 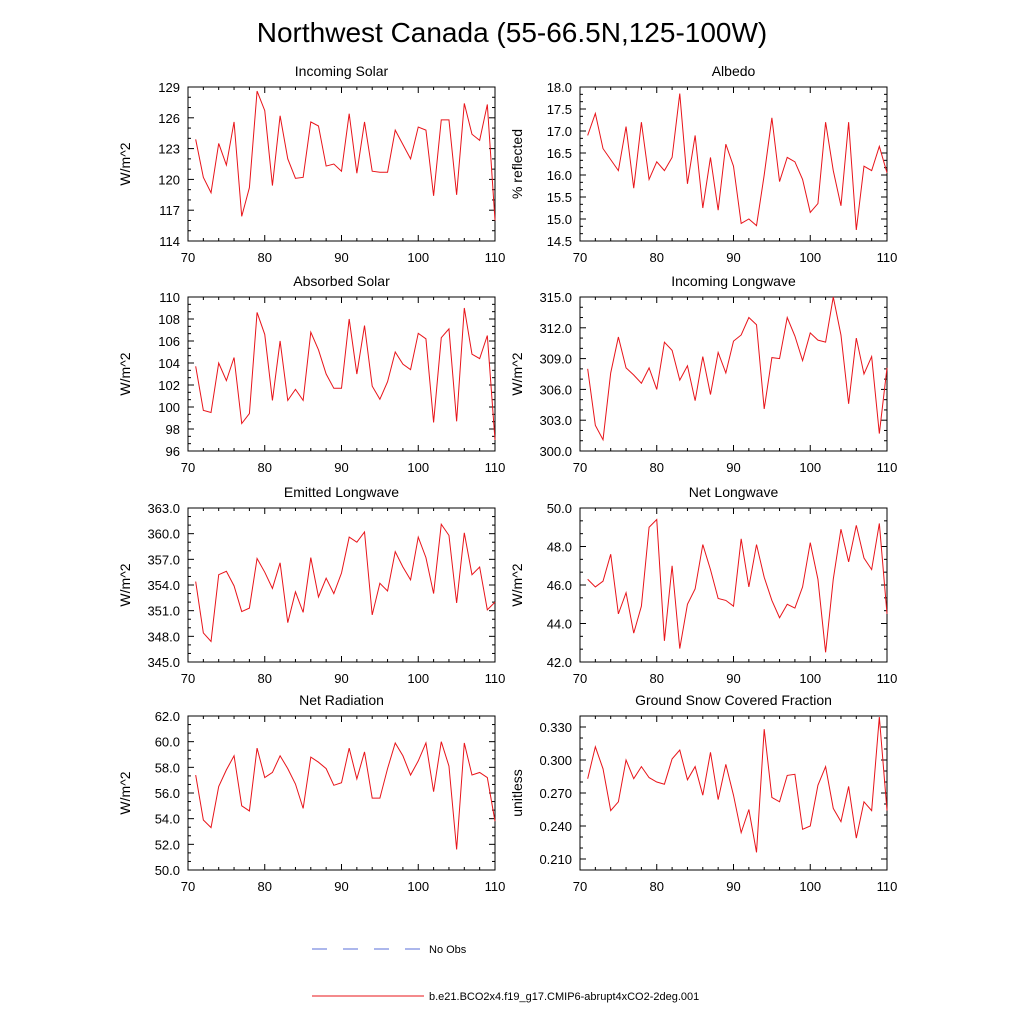 I want to click on panel-title: Net Longwave, so click(x=734, y=492).